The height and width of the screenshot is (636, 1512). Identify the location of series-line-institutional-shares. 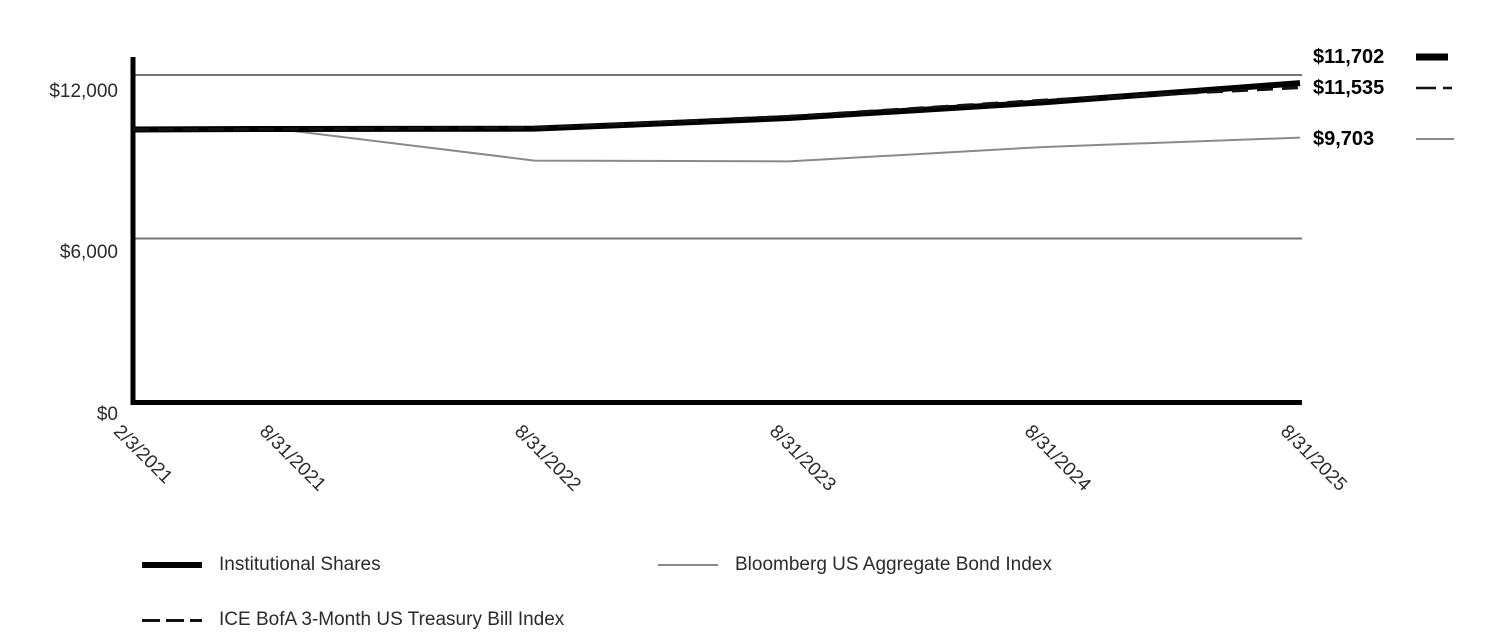
(716, 106).